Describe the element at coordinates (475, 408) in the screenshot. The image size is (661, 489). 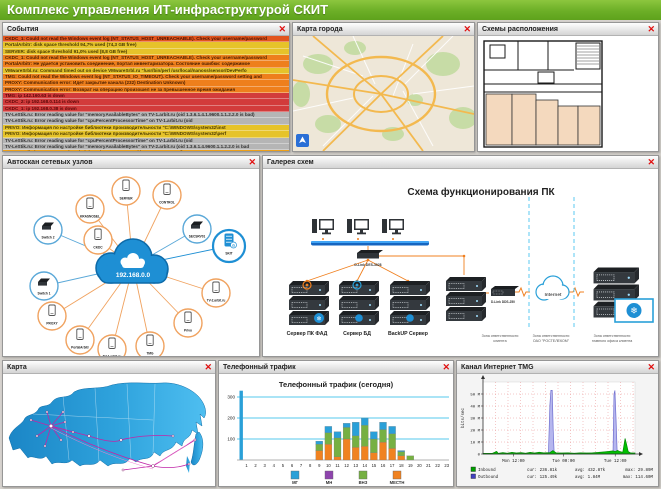
I see `y-tick-label: 40 M` at that location.